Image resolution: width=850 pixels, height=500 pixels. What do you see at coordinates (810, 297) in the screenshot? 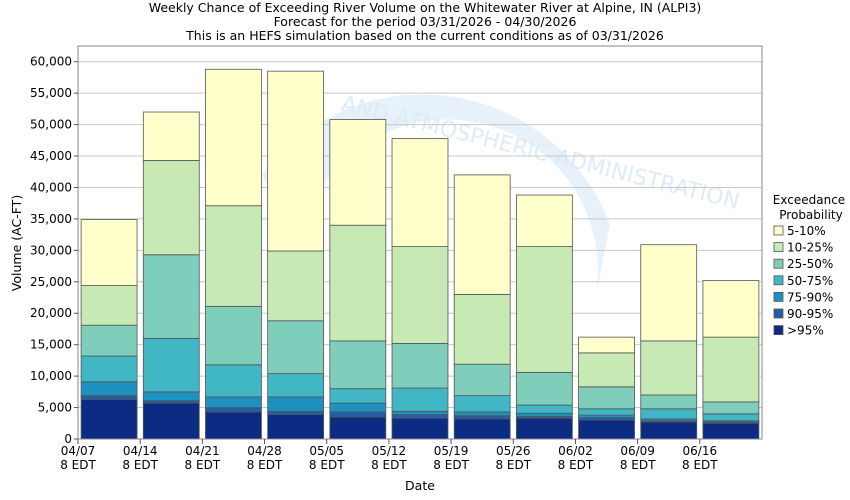
I see `legend-label: 75-90%` at bounding box center [810, 297].